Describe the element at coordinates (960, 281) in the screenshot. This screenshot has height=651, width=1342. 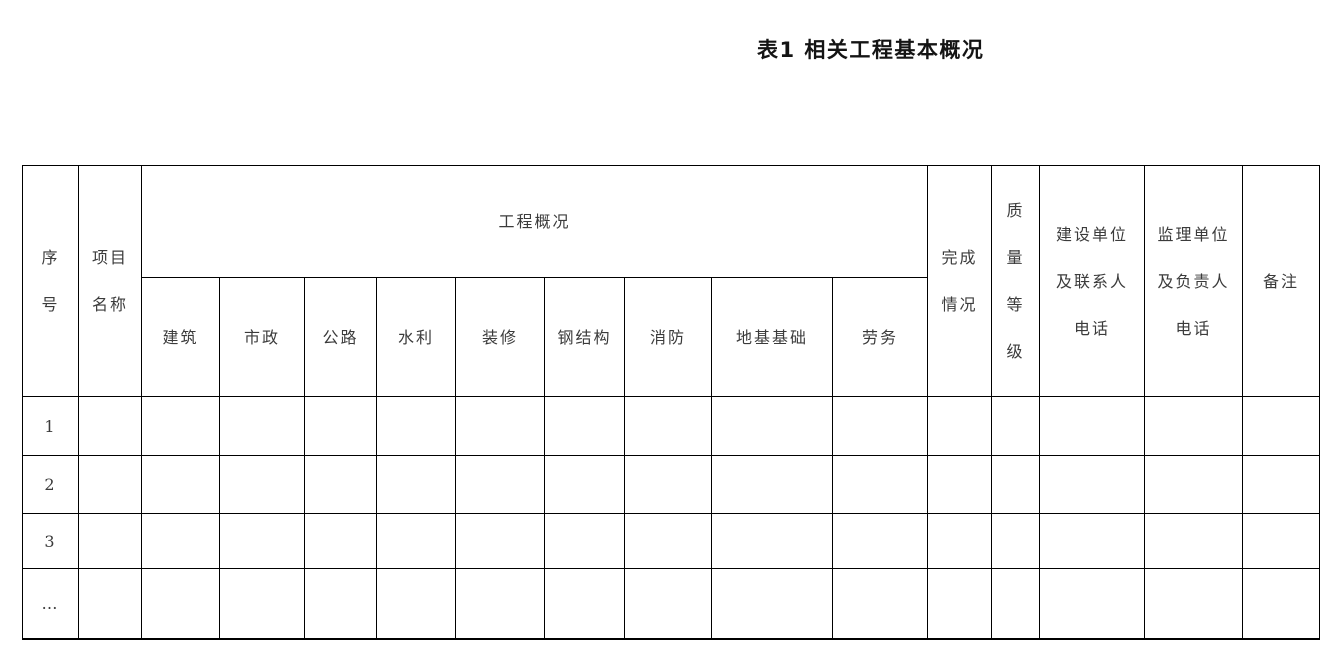
I see `header-cell-completion-status: 完成 情况` at that location.